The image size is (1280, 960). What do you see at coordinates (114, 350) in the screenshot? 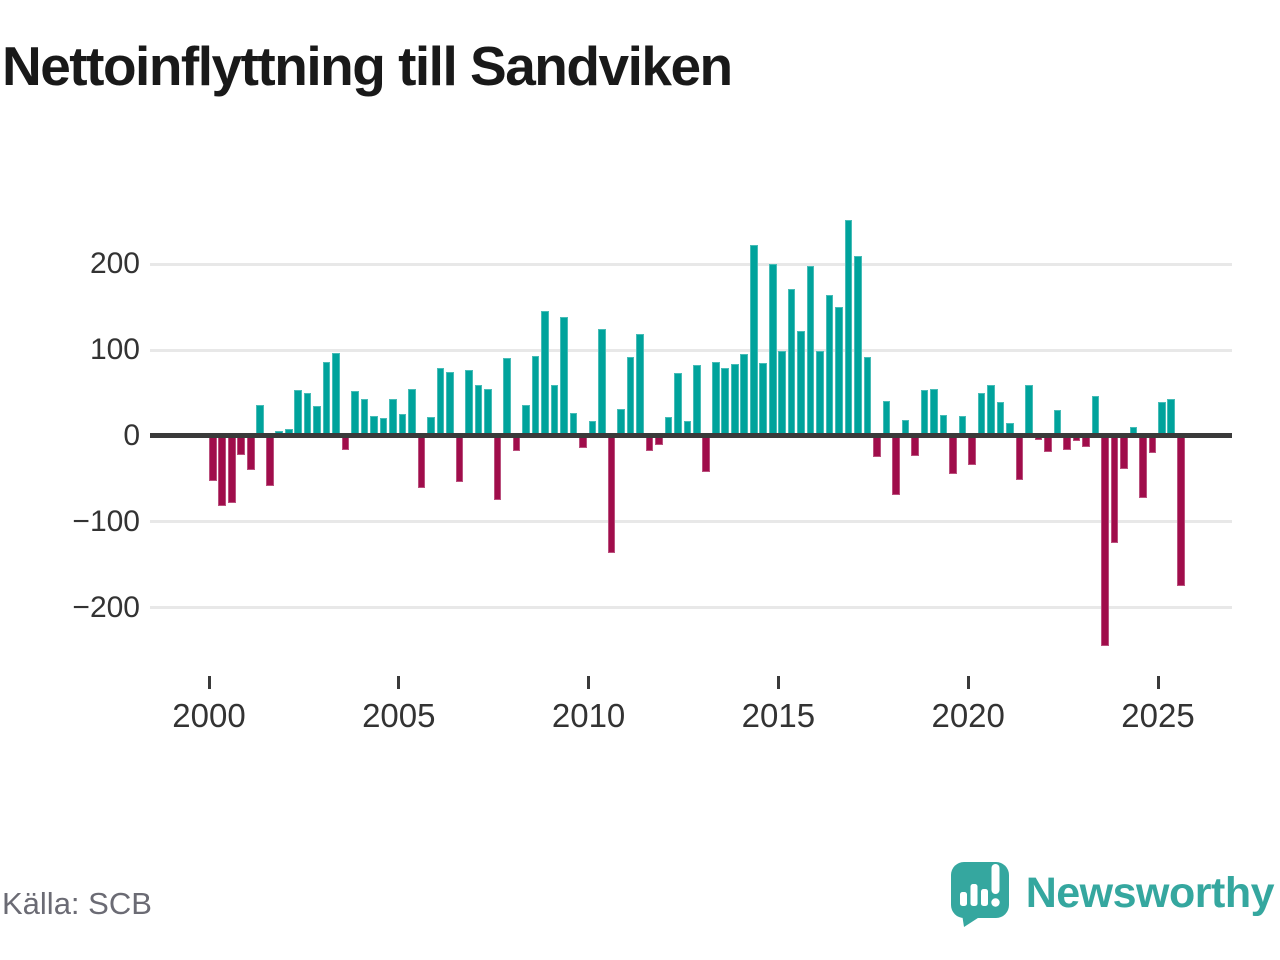
I see `y-axis-tick-label: 100` at bounding box center [114, 350].